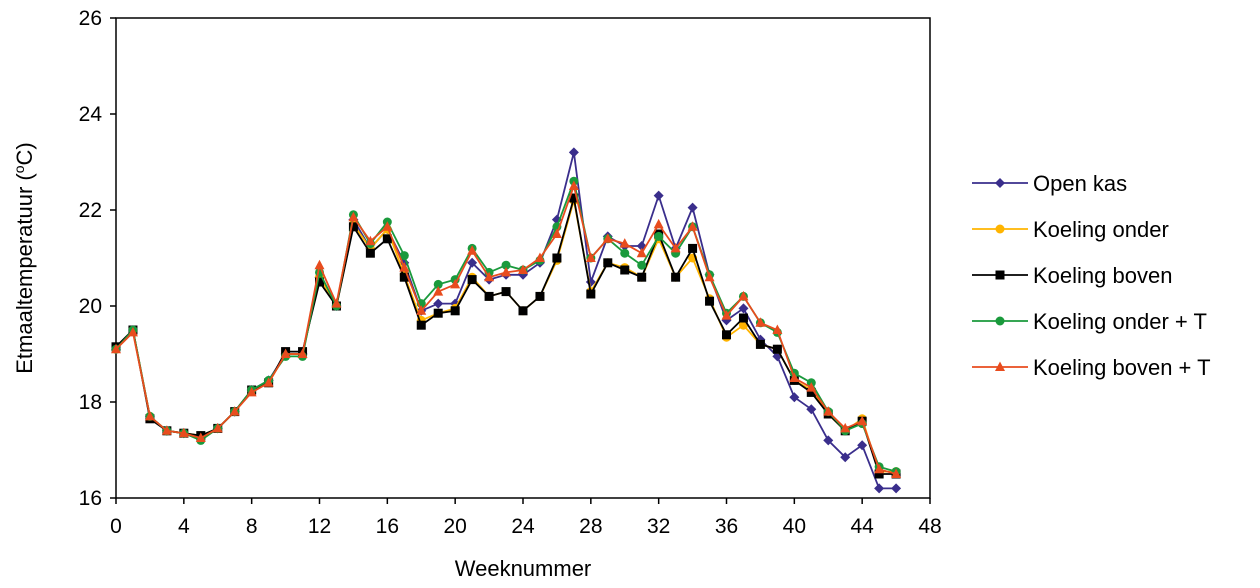 Image resolution: width=1260 pixels, height=588 pixels. What do you see at coordinates (794, 526) in the screenshot?
I see `x-tick-label: 40` at bounding box center [794, 526].